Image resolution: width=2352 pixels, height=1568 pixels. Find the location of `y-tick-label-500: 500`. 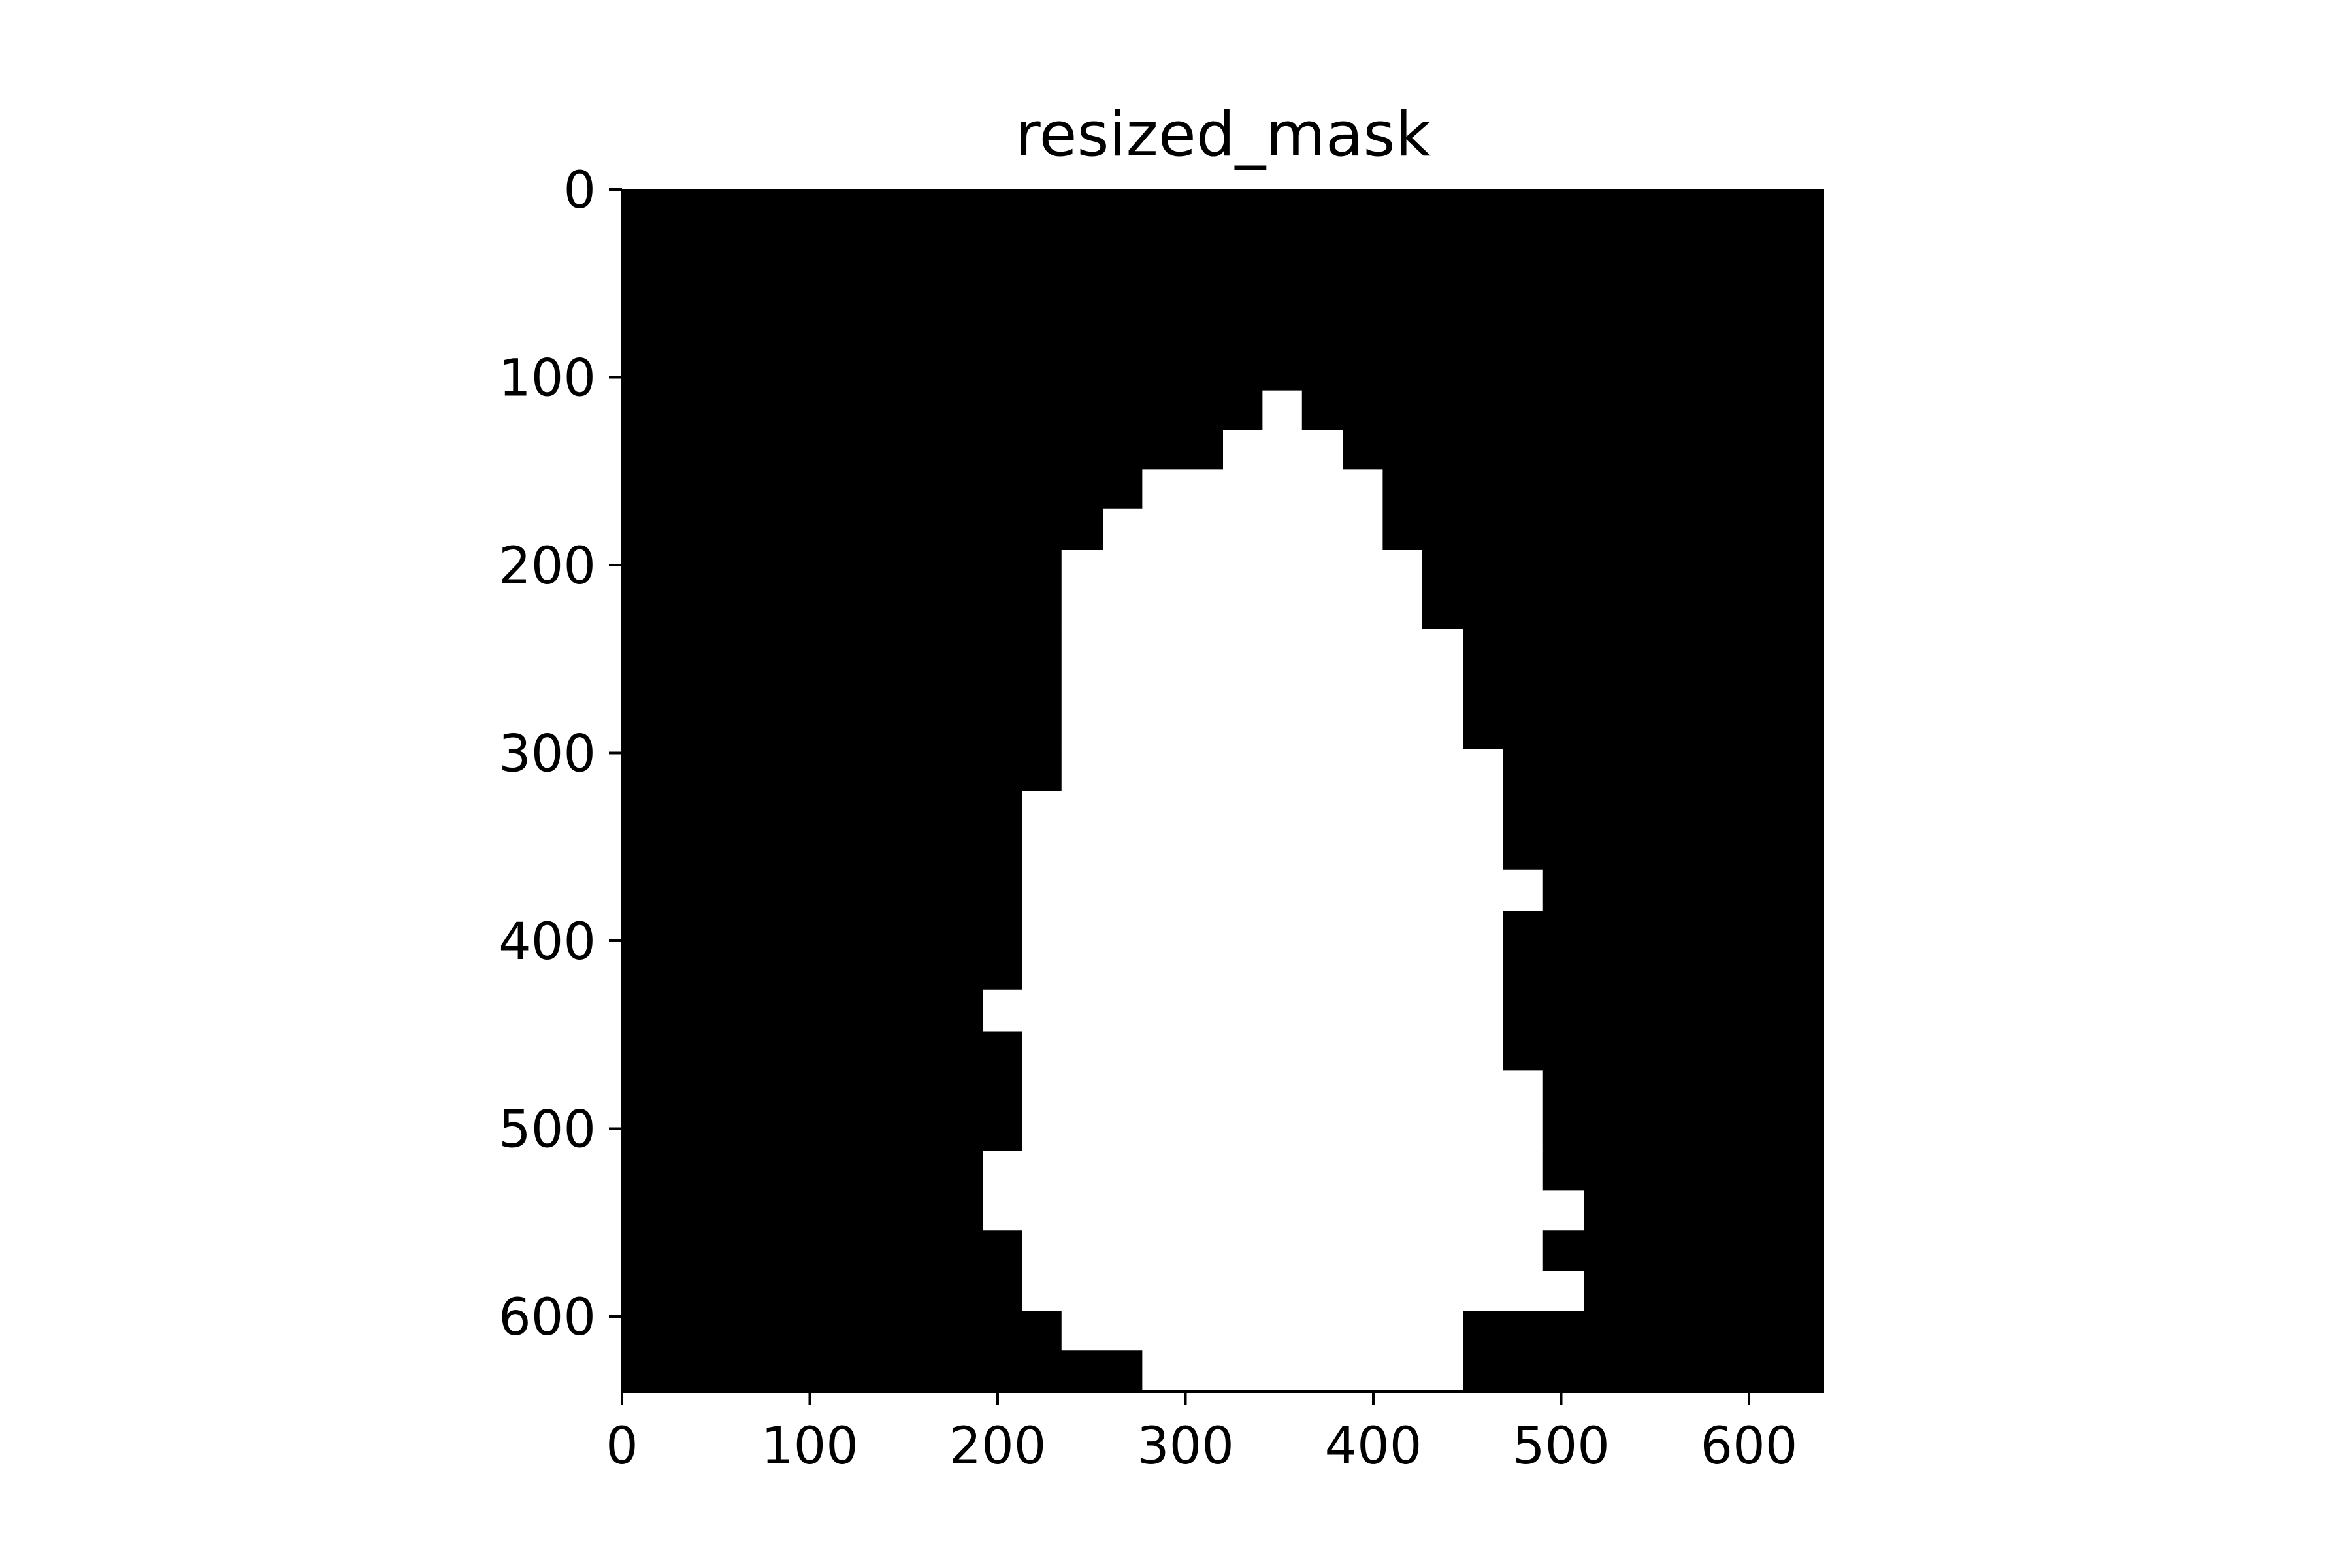

y-tick-label-500: 500 is located at coordinates (547, 1130).